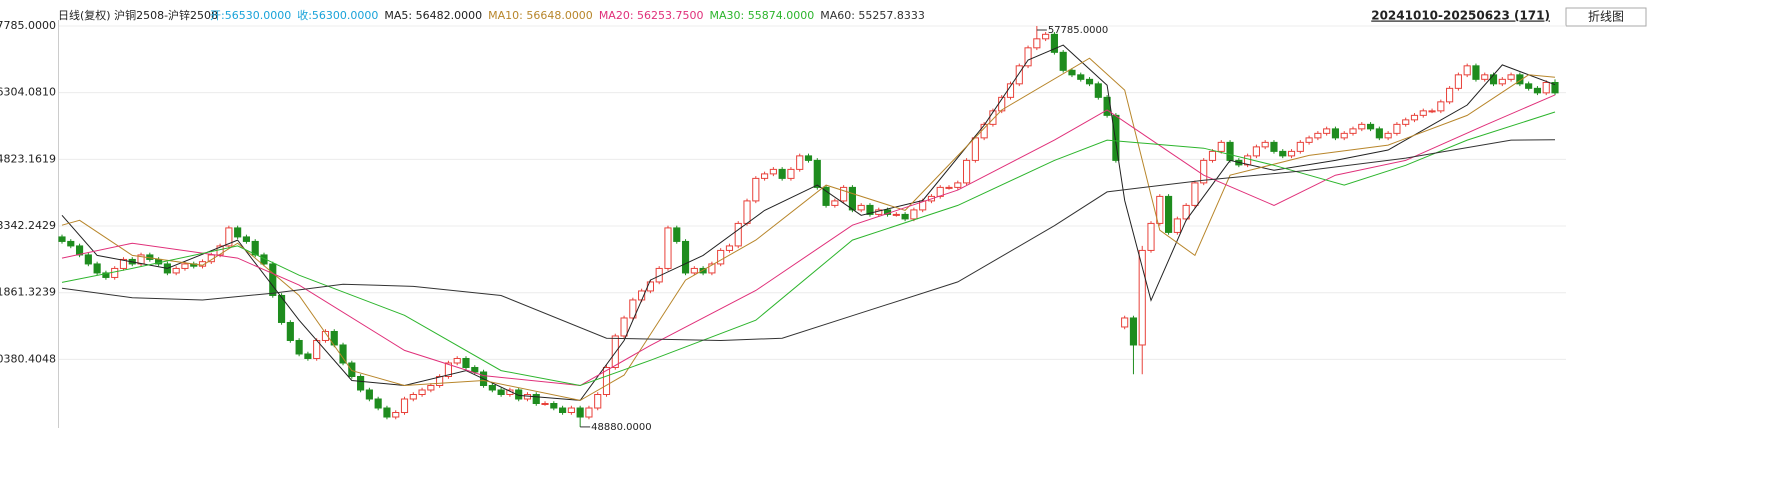 This screenshot has width=1786, height=489. I want to click on annotation-label: 57785.0000, so click(1078, 30).